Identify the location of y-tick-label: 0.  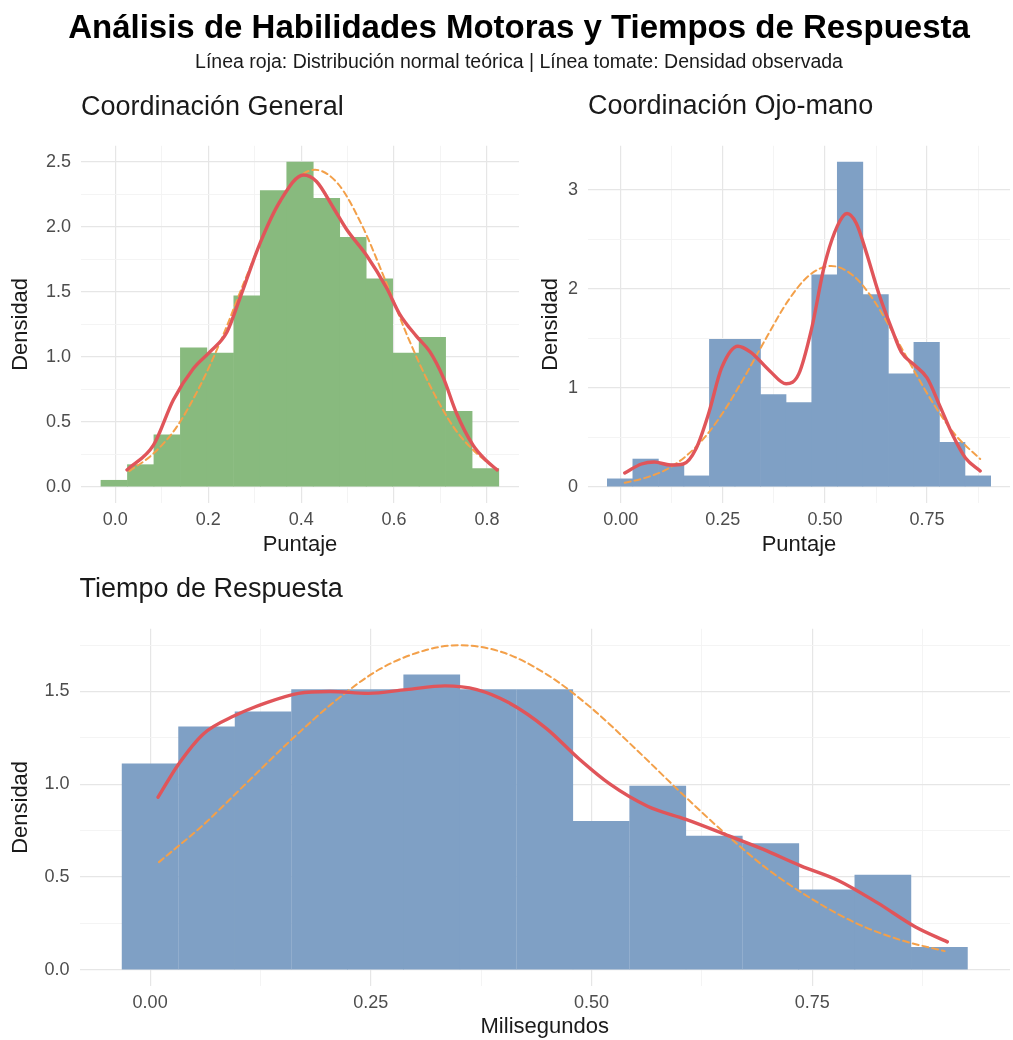
(572, 485).